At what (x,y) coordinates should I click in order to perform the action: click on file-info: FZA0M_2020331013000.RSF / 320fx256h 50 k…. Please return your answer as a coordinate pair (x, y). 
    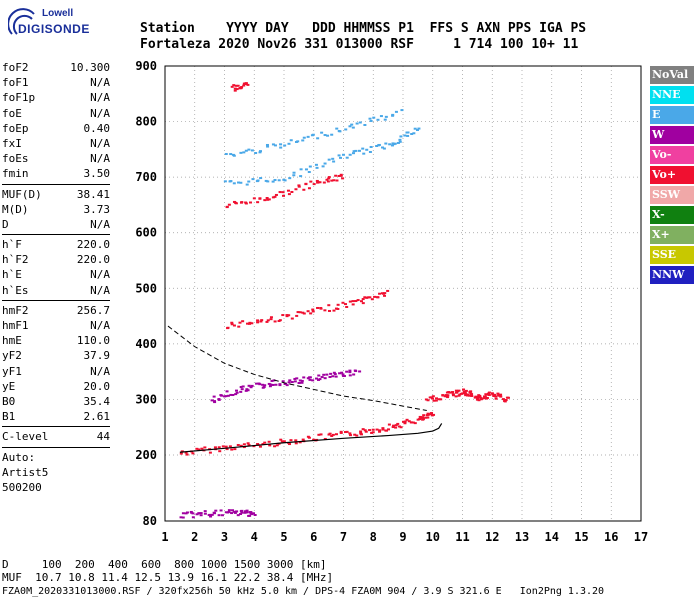
    Looking at the image, I should click on (303, 591).